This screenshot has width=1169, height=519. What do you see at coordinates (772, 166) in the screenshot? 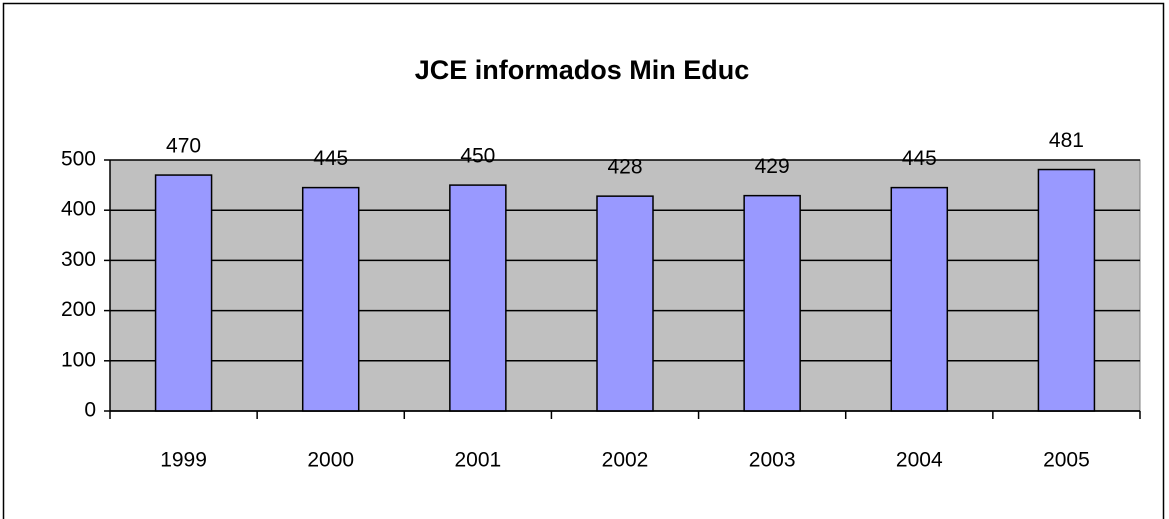
I see `data-label: 429` at bounding box center [772, 166].